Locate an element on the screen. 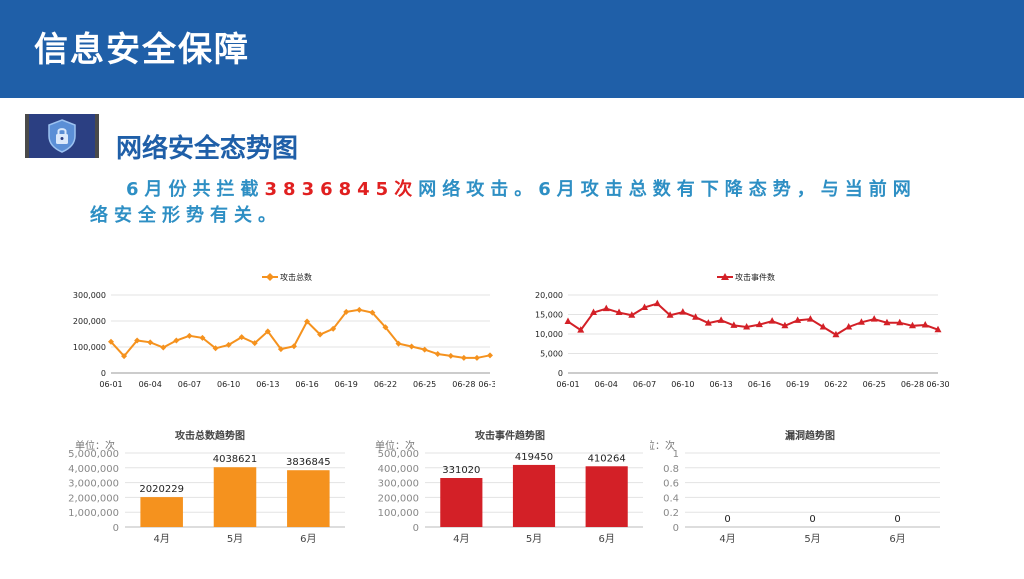  x-tick-label: 06-25 is located at coordinates (874, 384).